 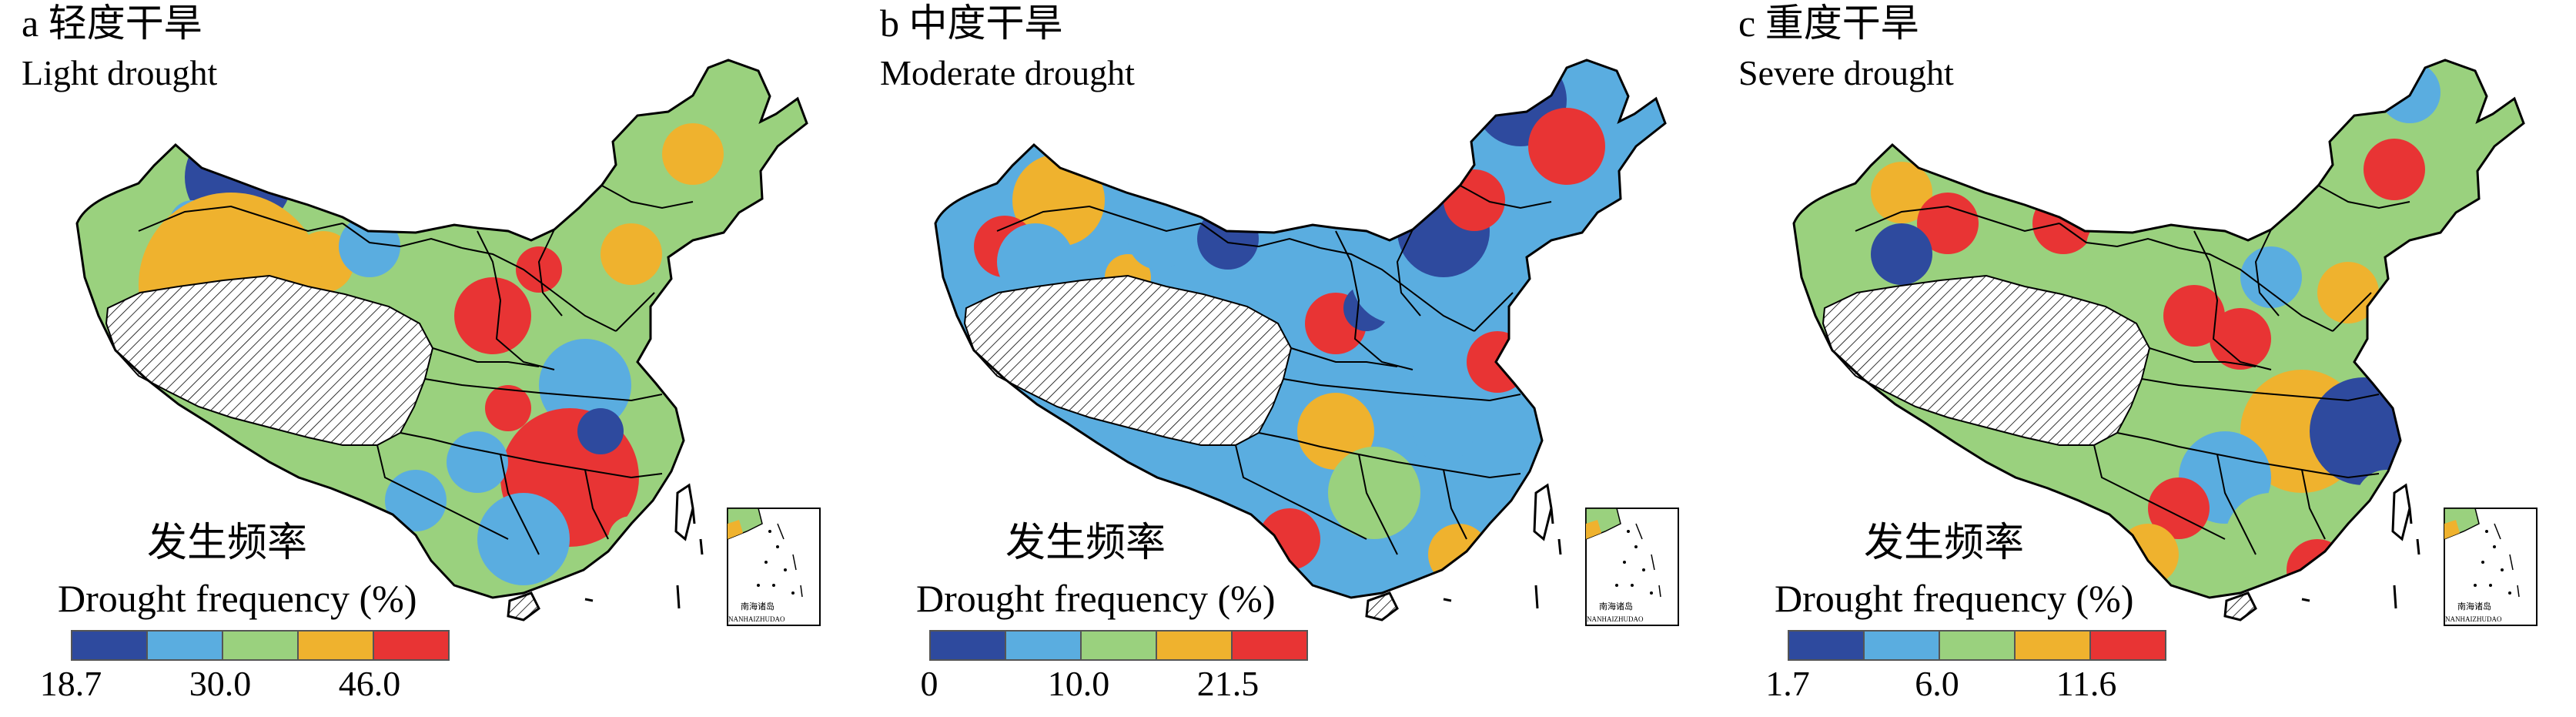 I want to click on panel-title-en: Severe drought, so click(x=1846, y=72).